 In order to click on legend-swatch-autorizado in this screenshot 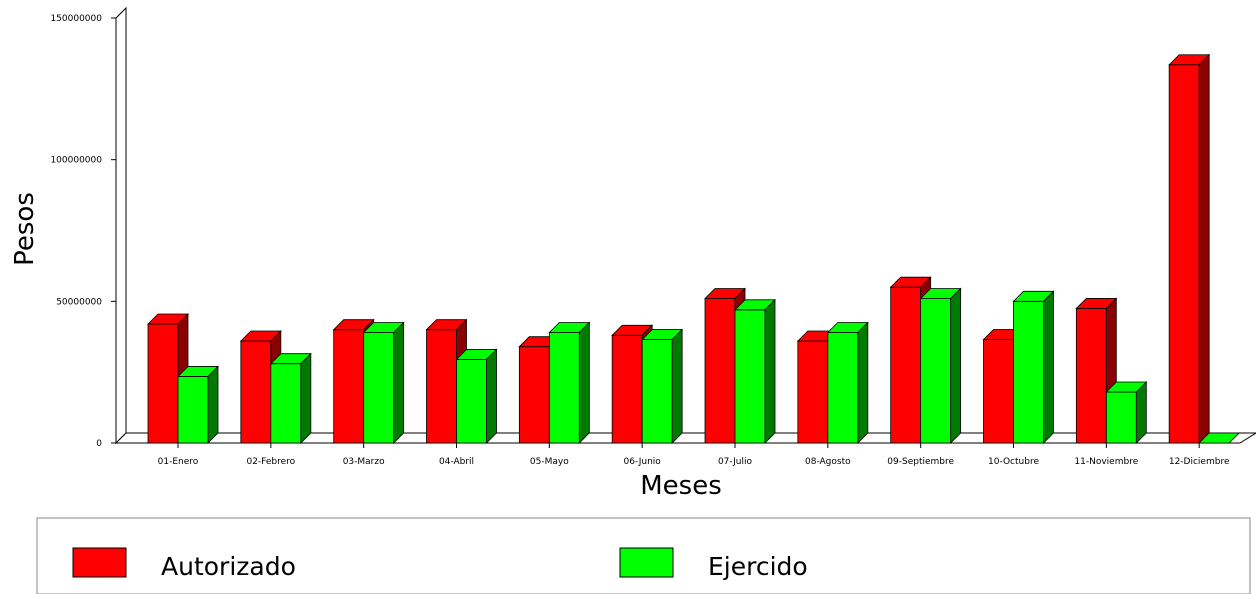, I will do `click(99, 562)`.